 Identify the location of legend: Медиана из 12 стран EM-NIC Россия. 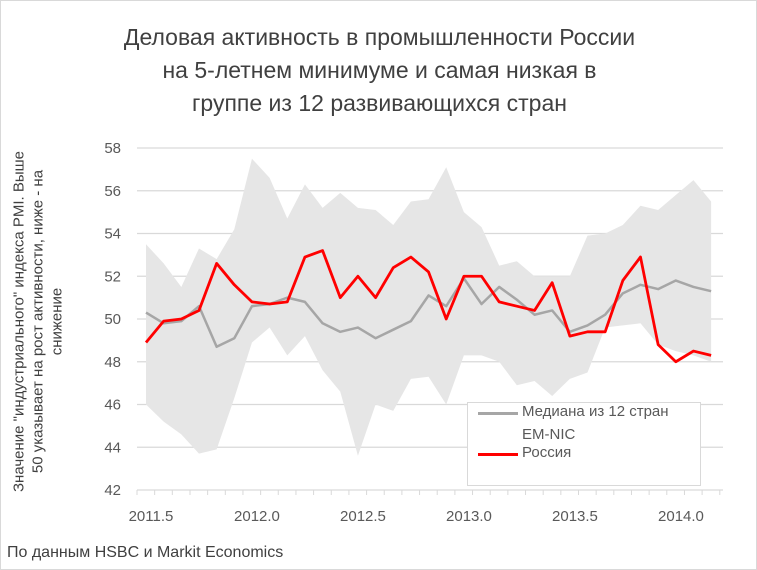
(584, 444).